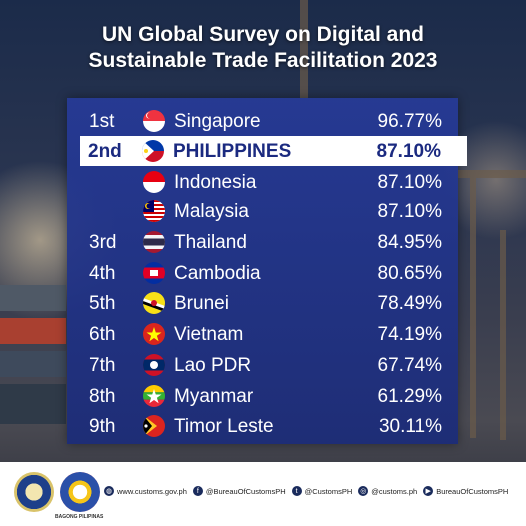  I want to click on facebook-text: @BureauOfCustomsPH, so click(245, 491).